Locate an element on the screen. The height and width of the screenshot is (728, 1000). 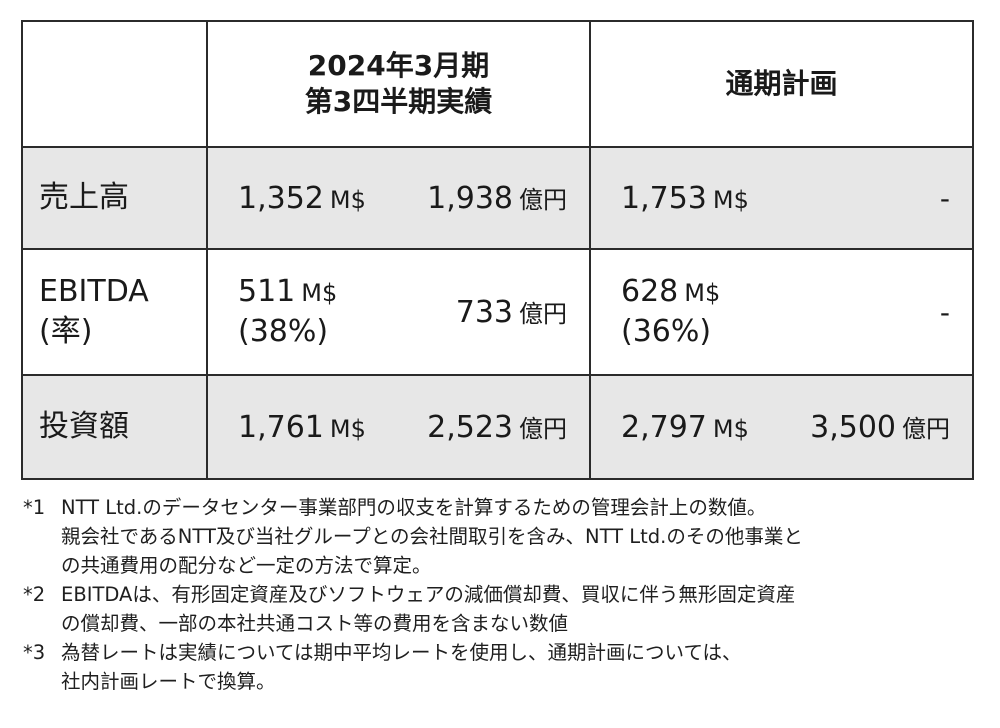
ebitda-actual-jpy: 733 億円 is located at coordinates (511, 312).